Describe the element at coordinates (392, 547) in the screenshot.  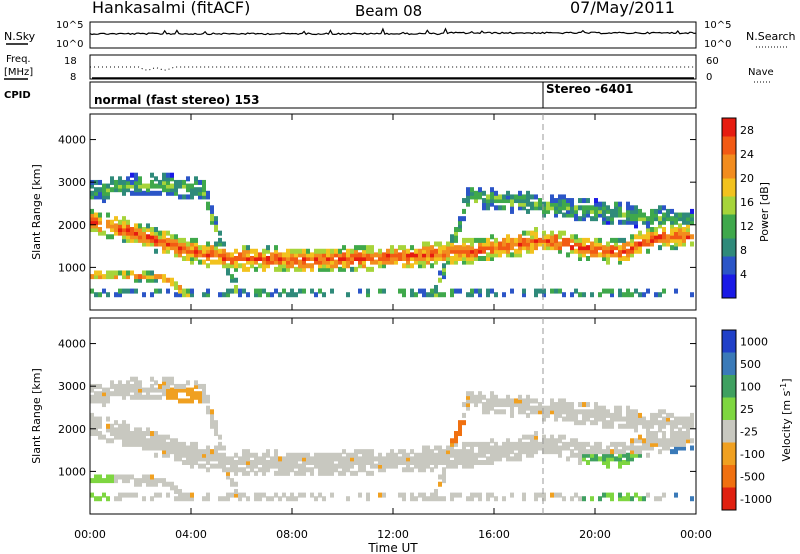
I see `xlabel: Time UT` at that location.